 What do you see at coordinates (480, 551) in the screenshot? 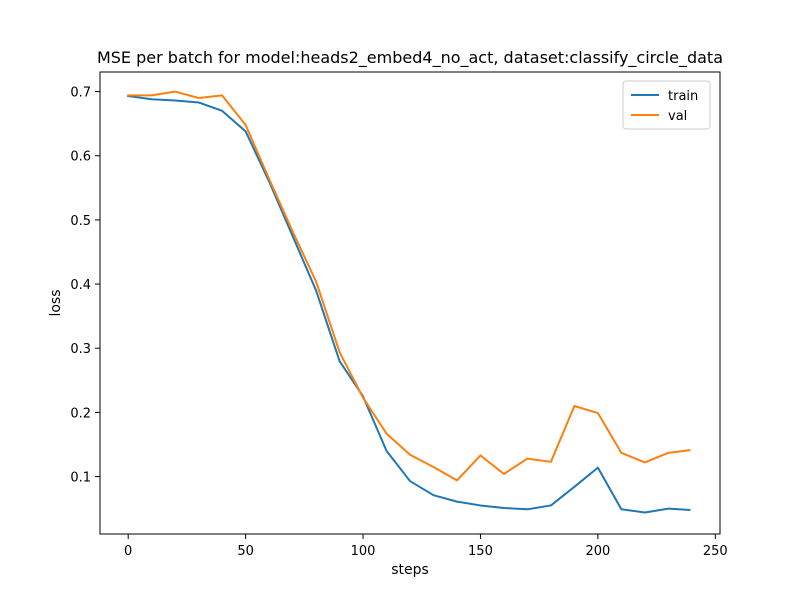
I see `x-tick-label: 150` at bounding box center [480, 551].